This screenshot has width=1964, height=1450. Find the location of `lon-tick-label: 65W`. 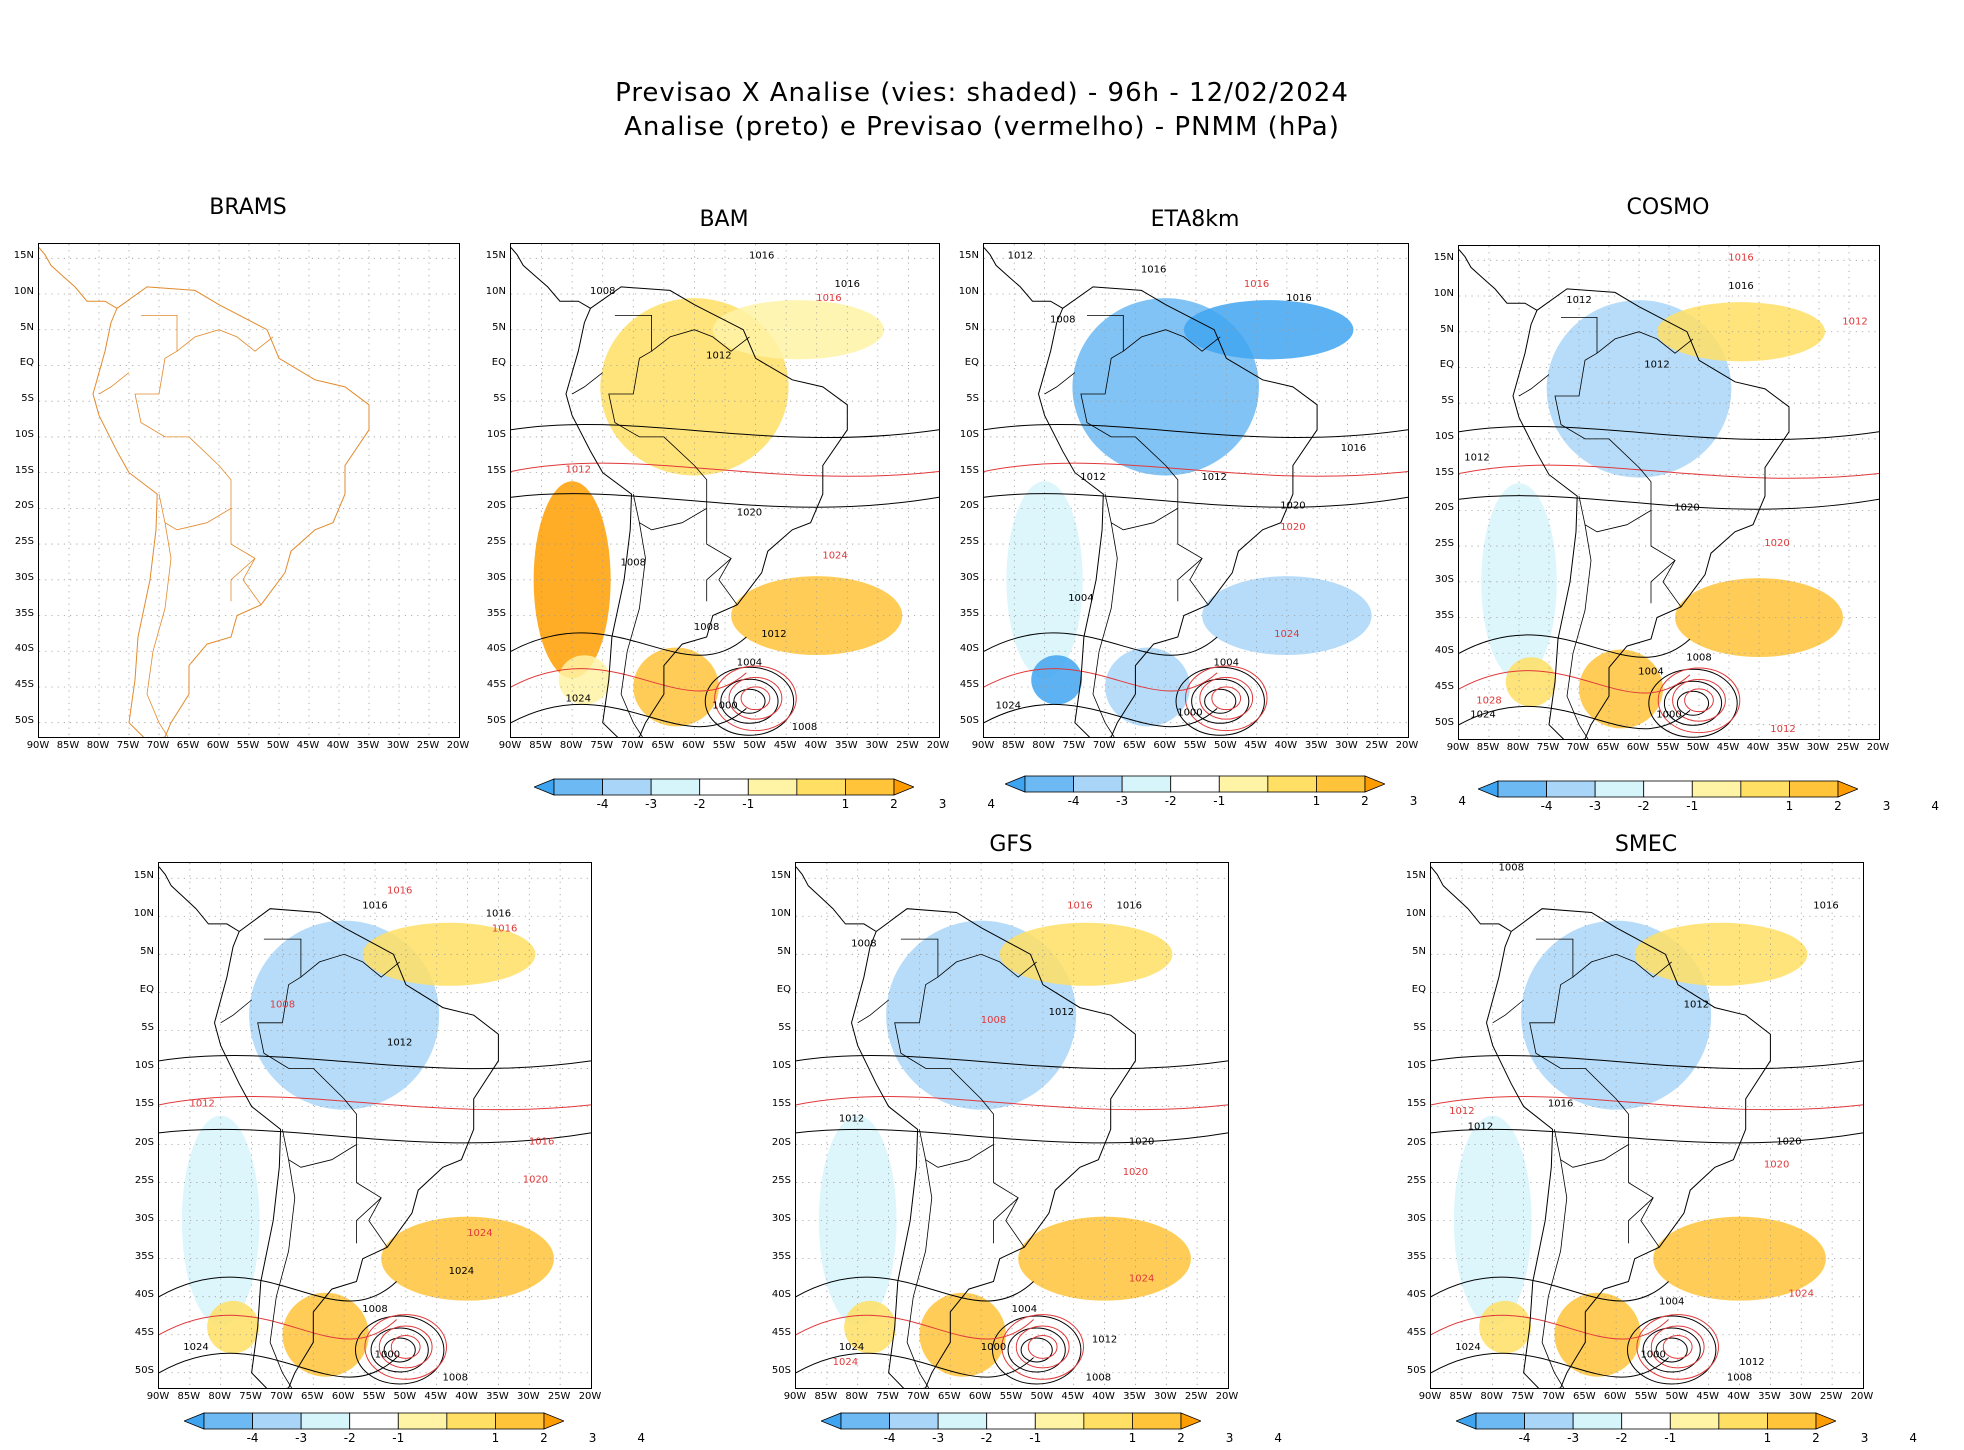

lon-tick-label: 65W is located at coordinates (1134, 745).